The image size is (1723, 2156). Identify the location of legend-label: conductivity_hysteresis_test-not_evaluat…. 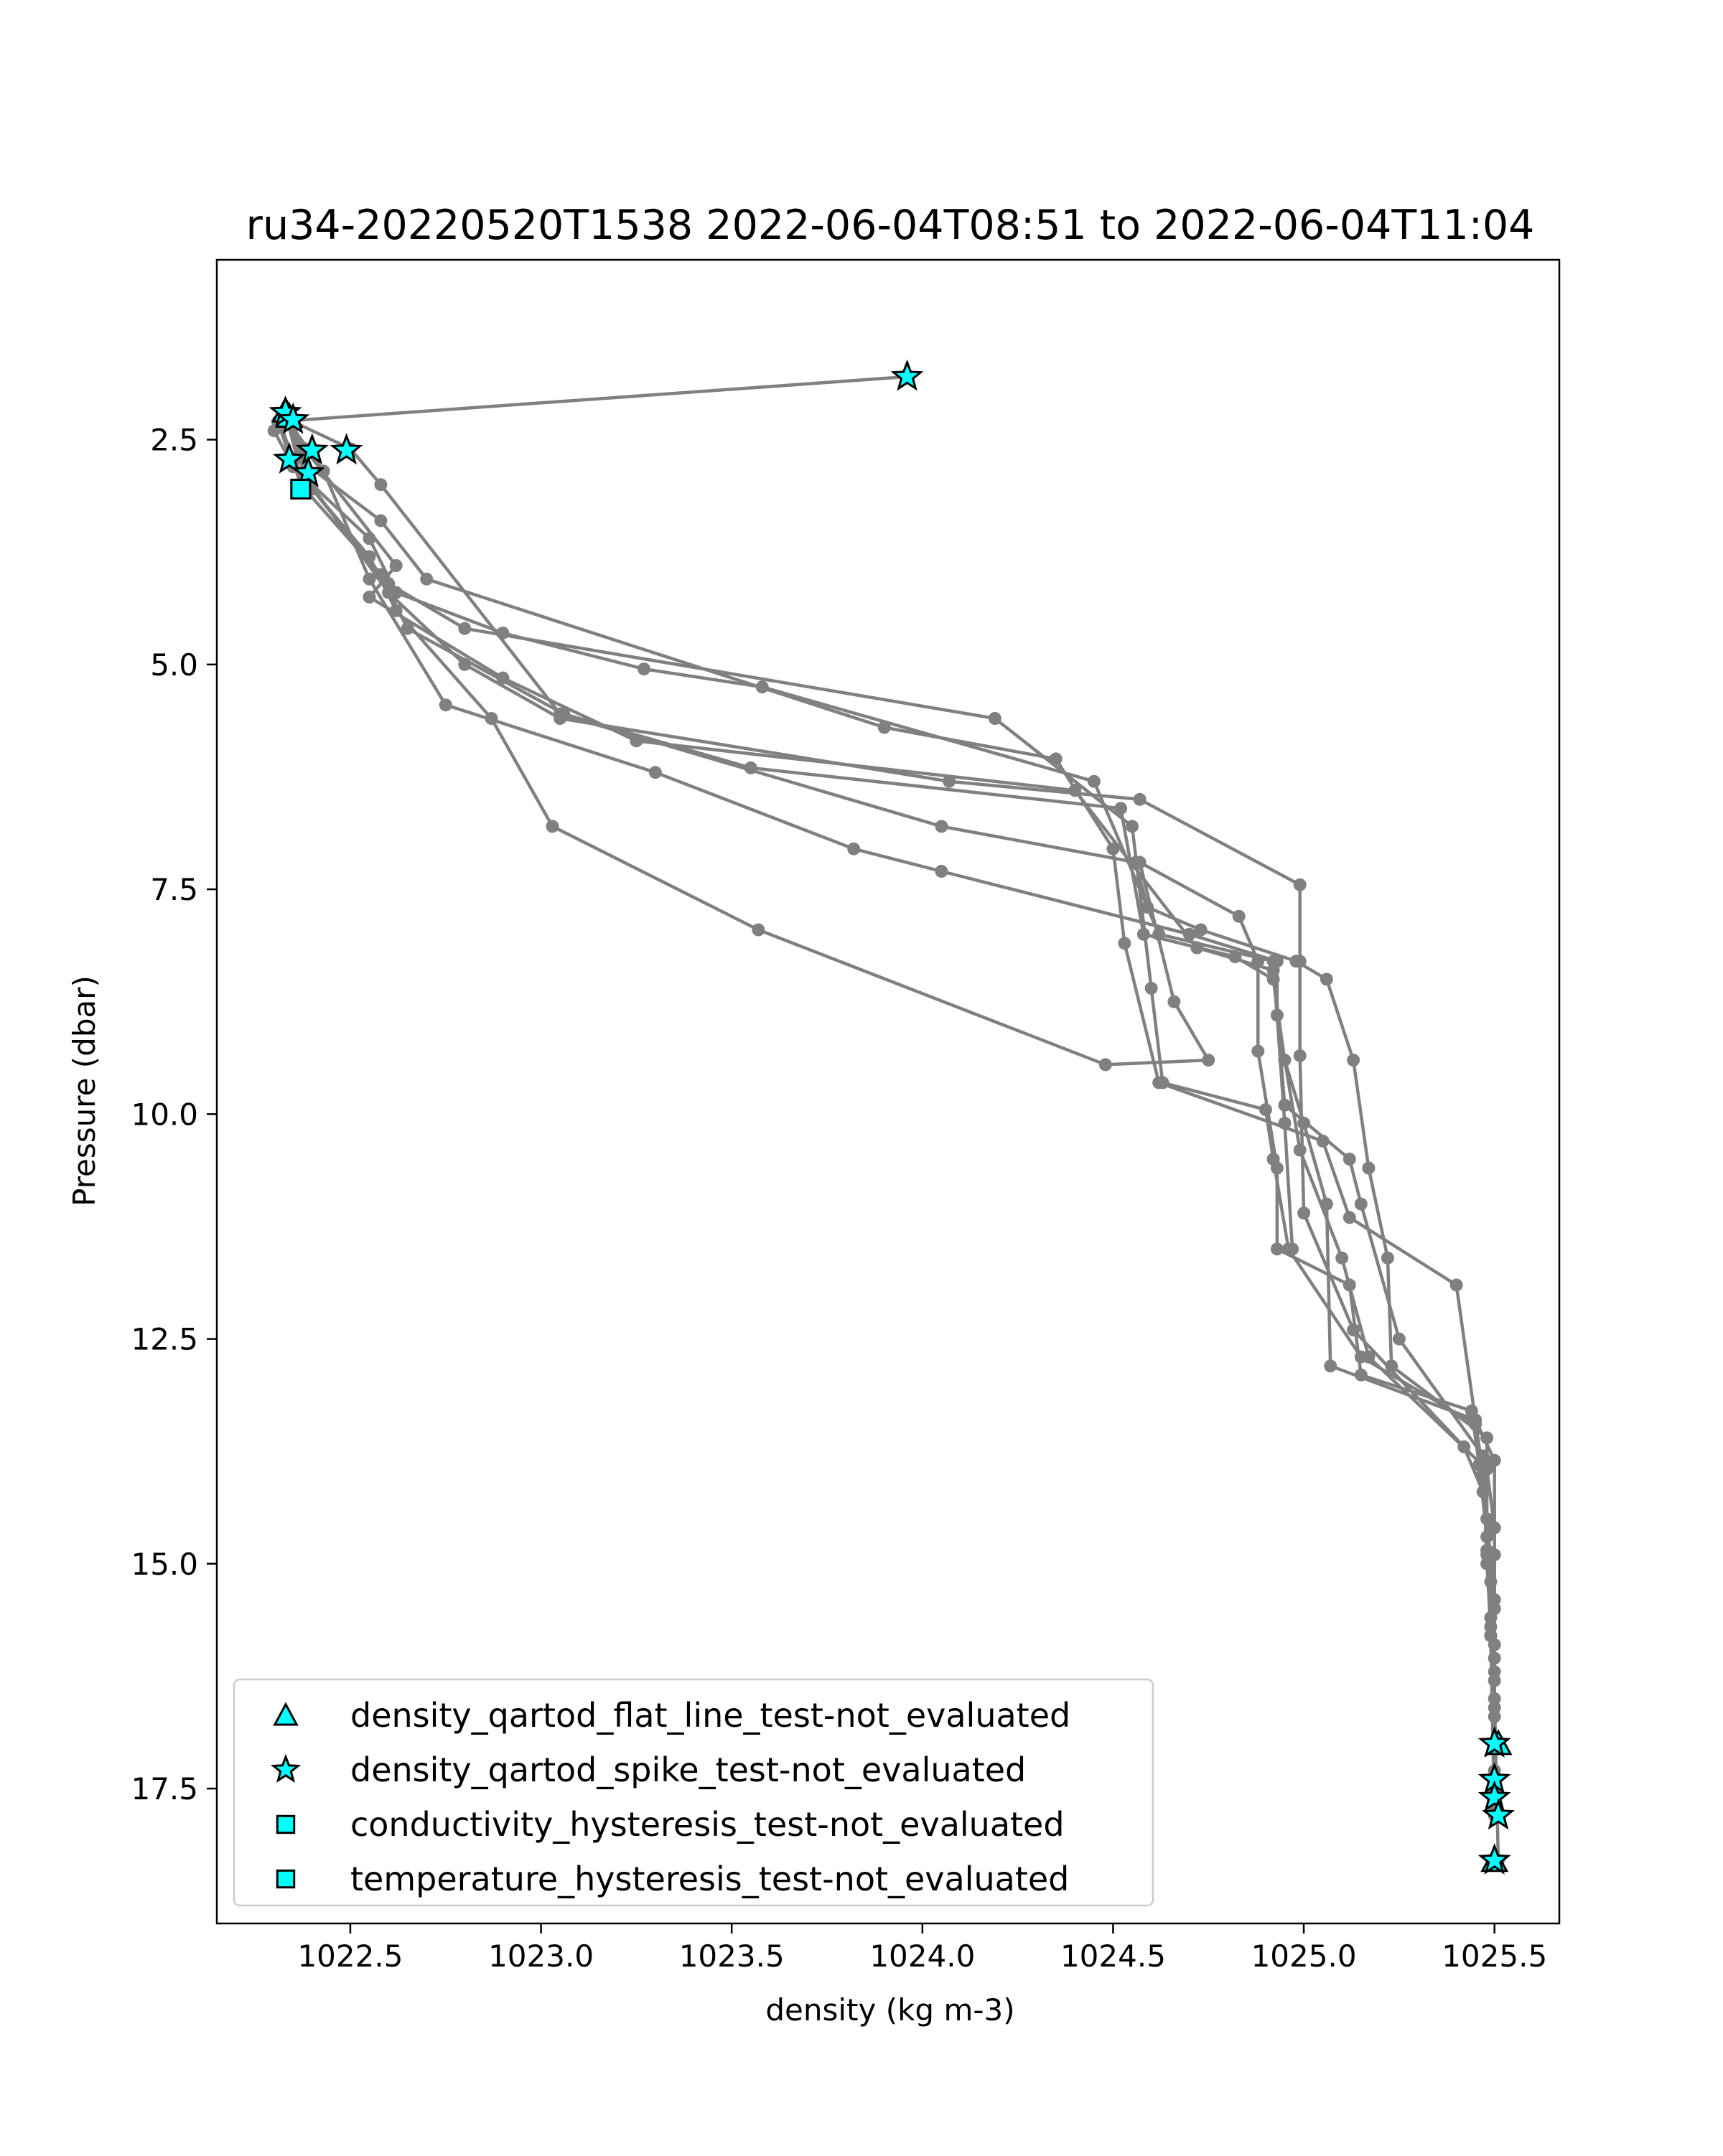
(707, 1824).